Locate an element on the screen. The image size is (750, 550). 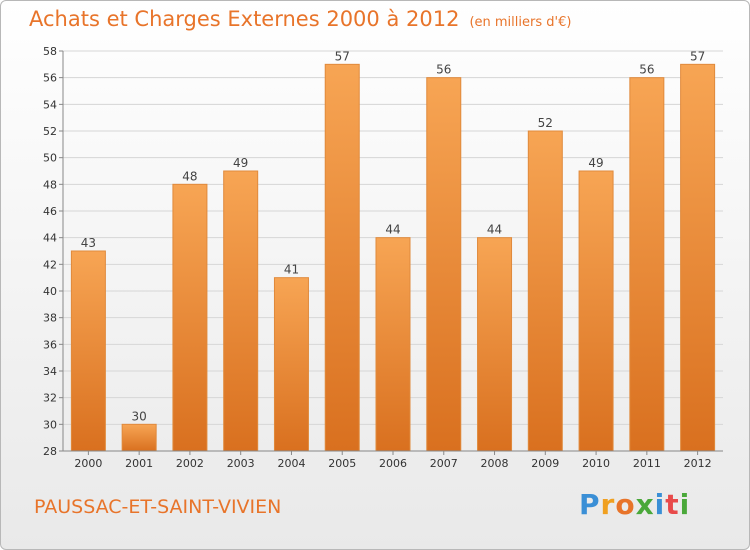
data-label-2010: 49 is located at coordinates (595, 163).